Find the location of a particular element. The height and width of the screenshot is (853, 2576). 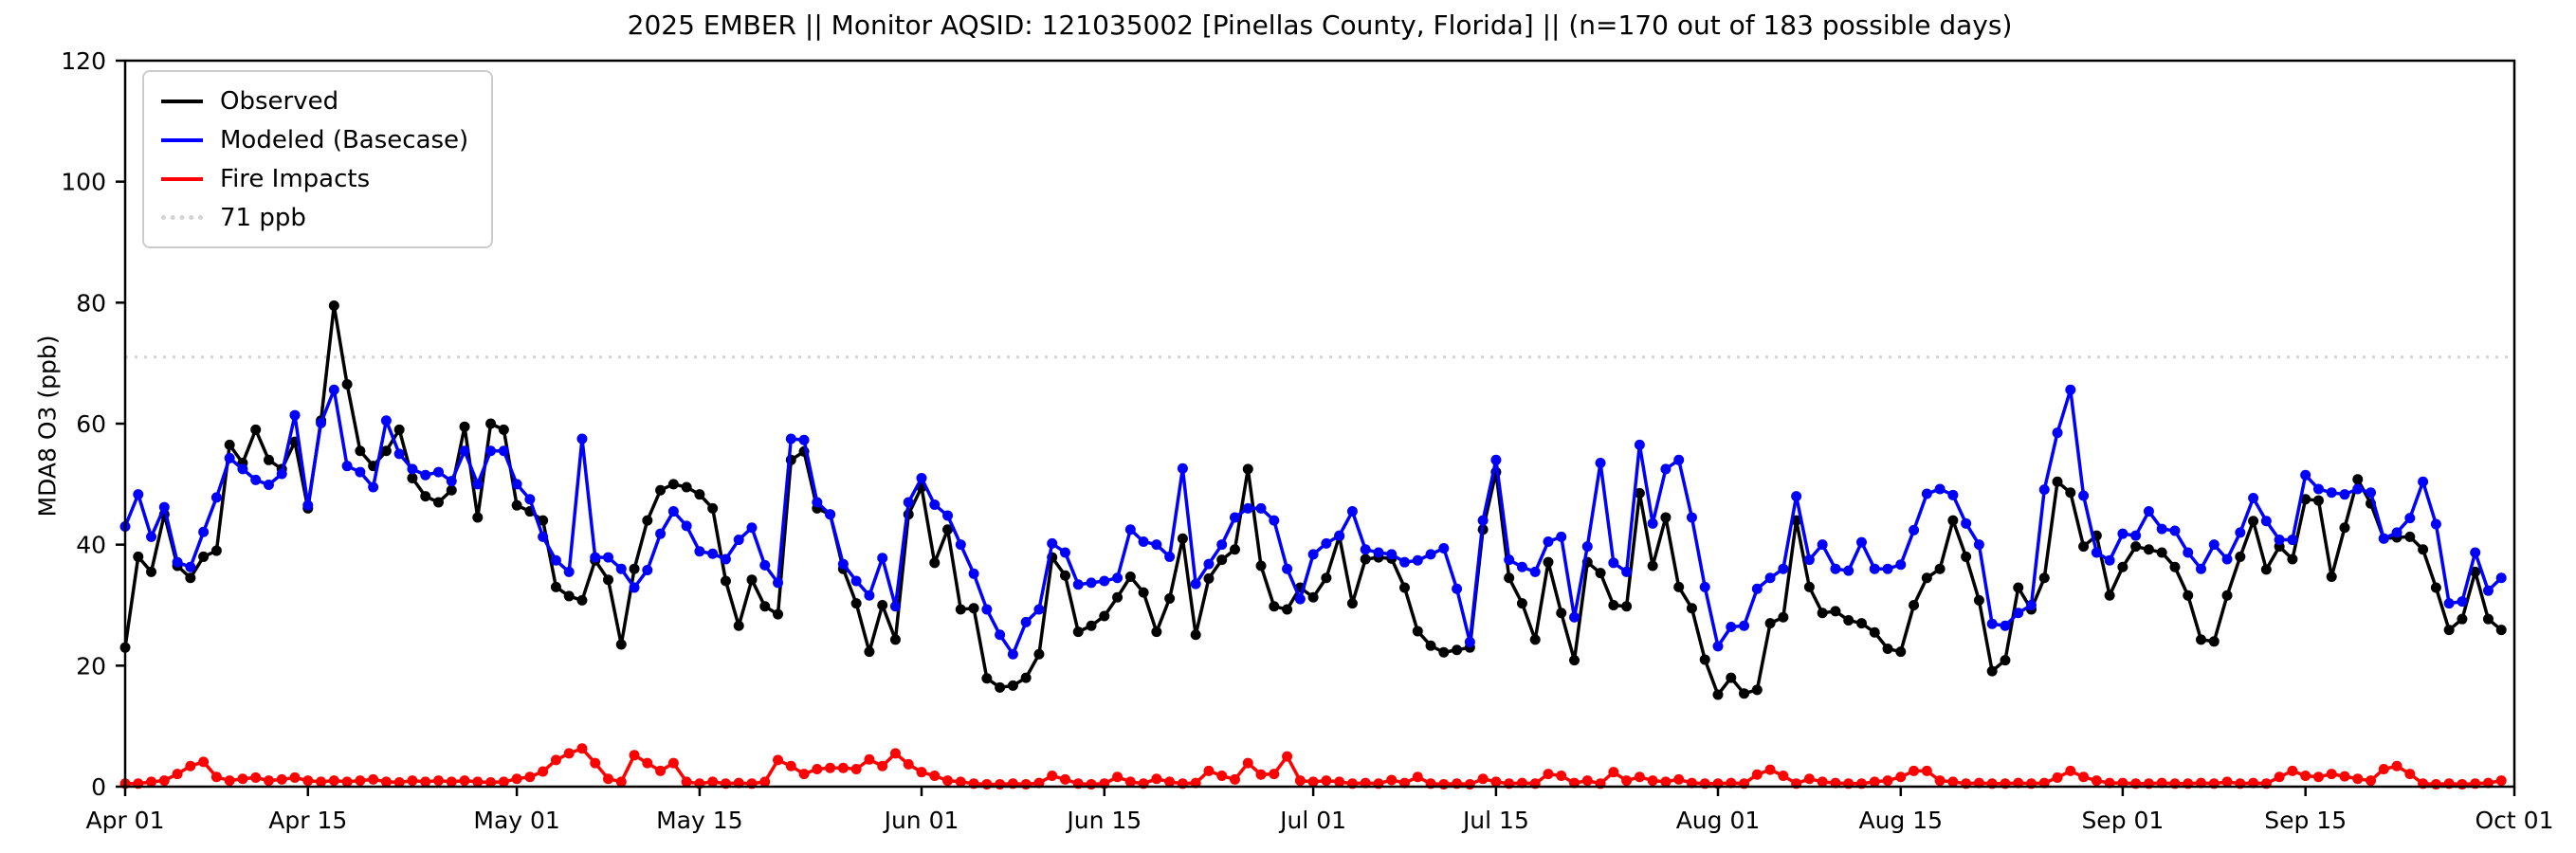

legend-label-observed: Observed is located at coordinates (279, 101).